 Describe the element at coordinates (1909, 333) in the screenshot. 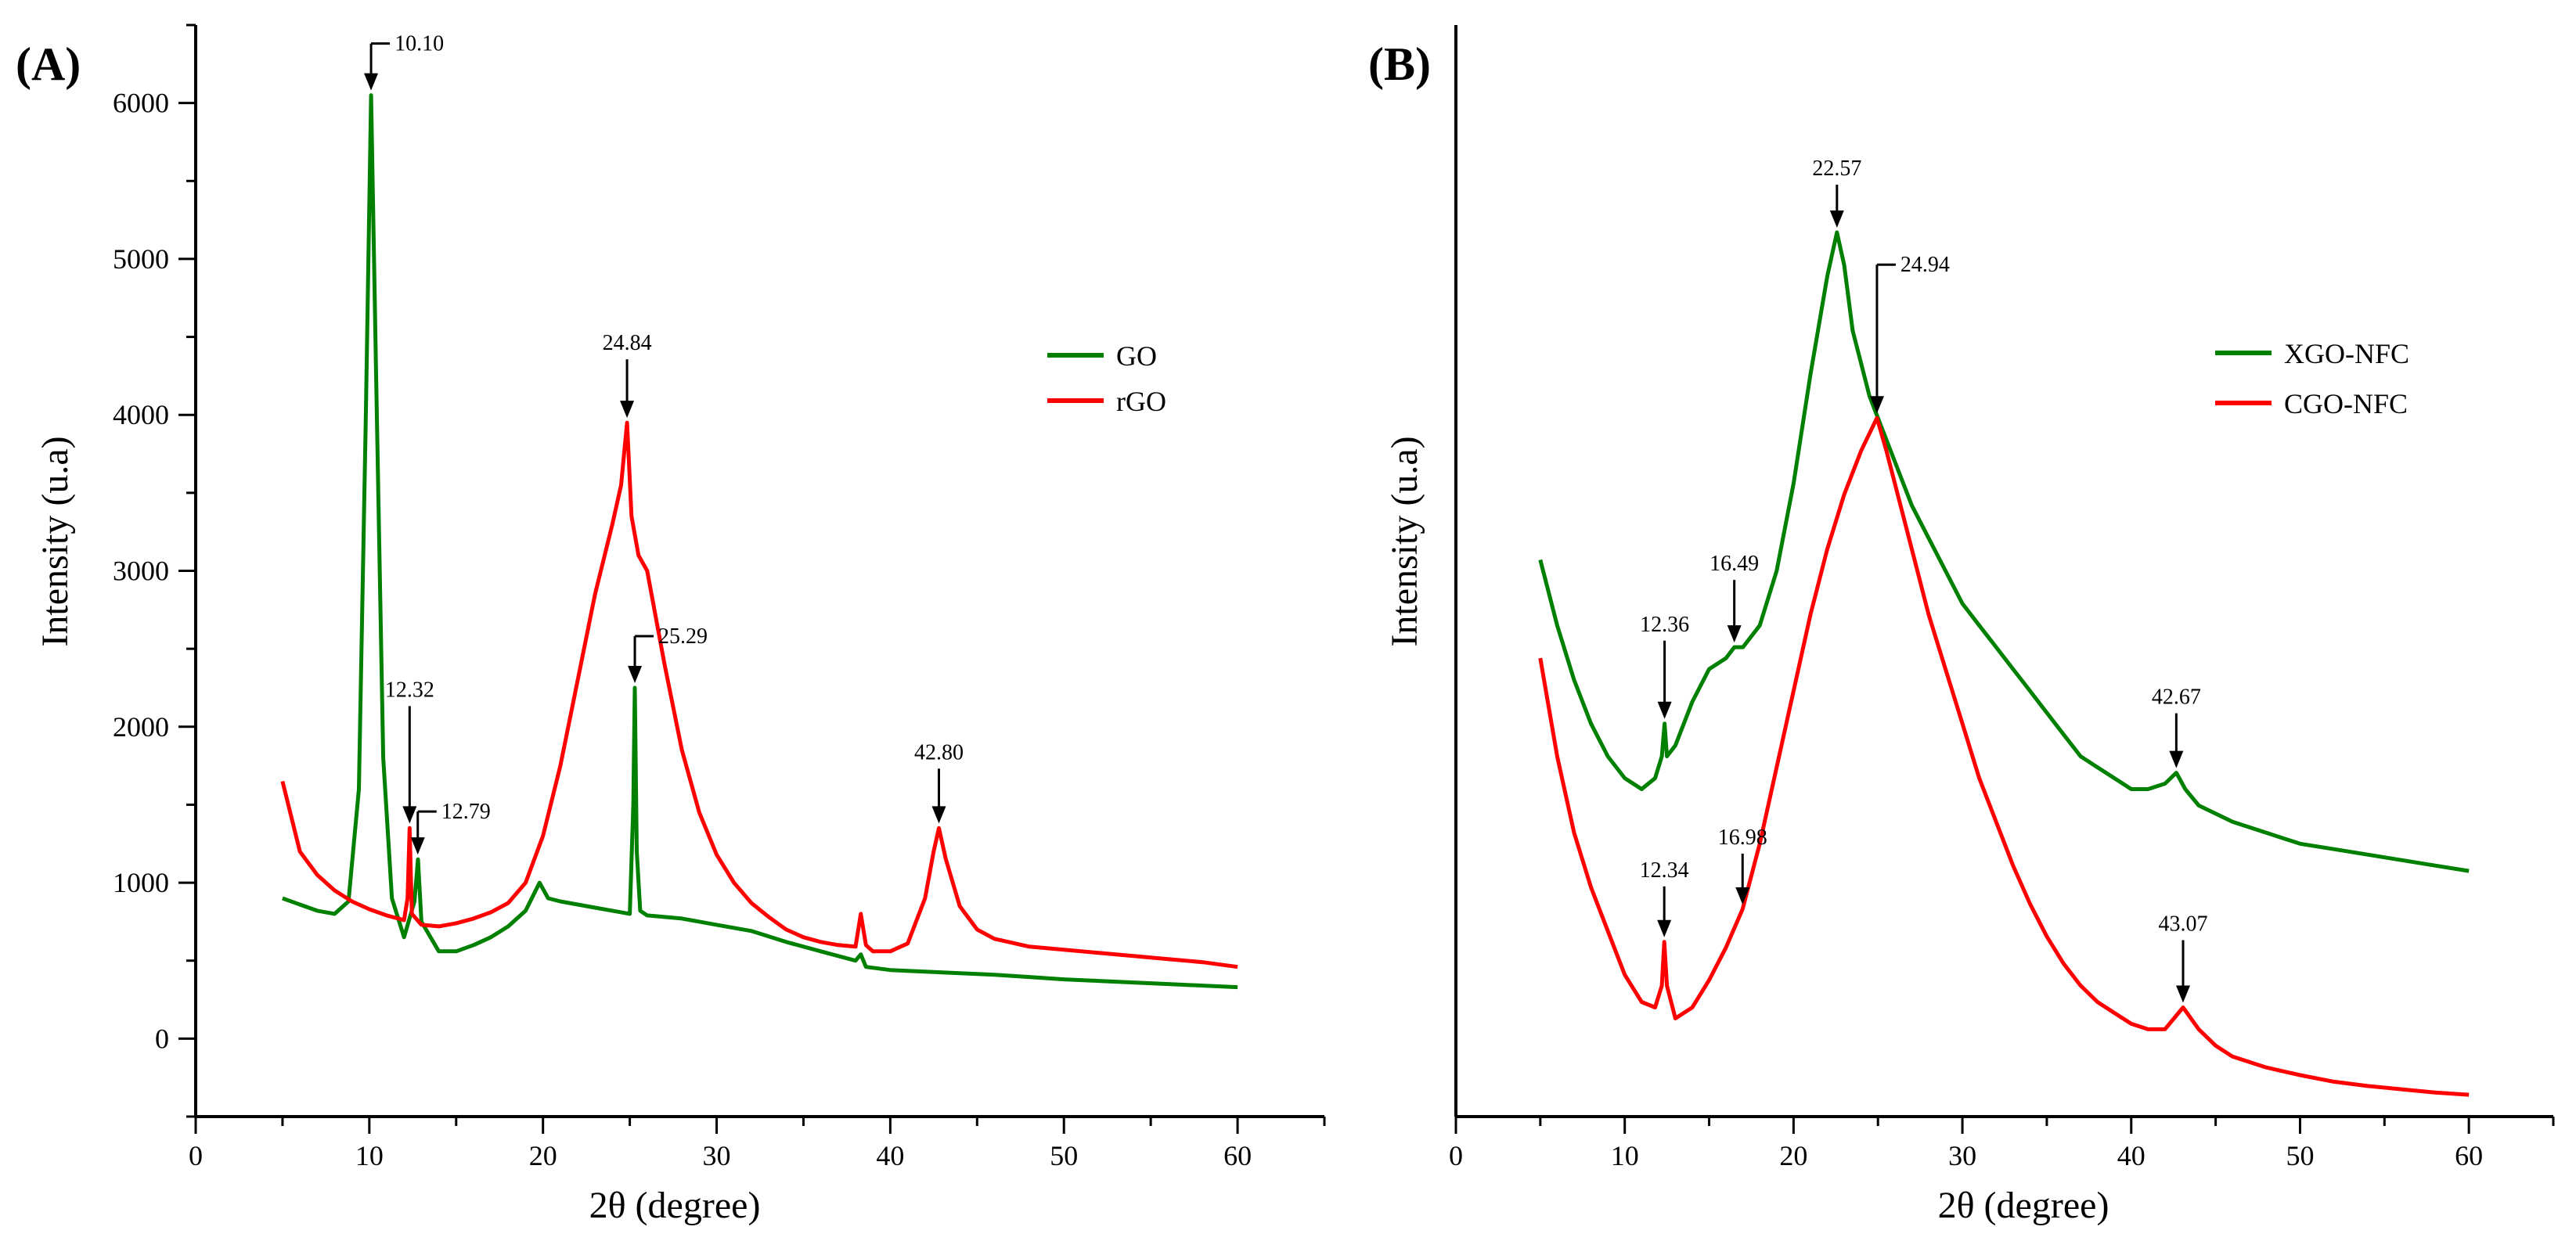

I see `peak-annotation: 24.94` at that location.